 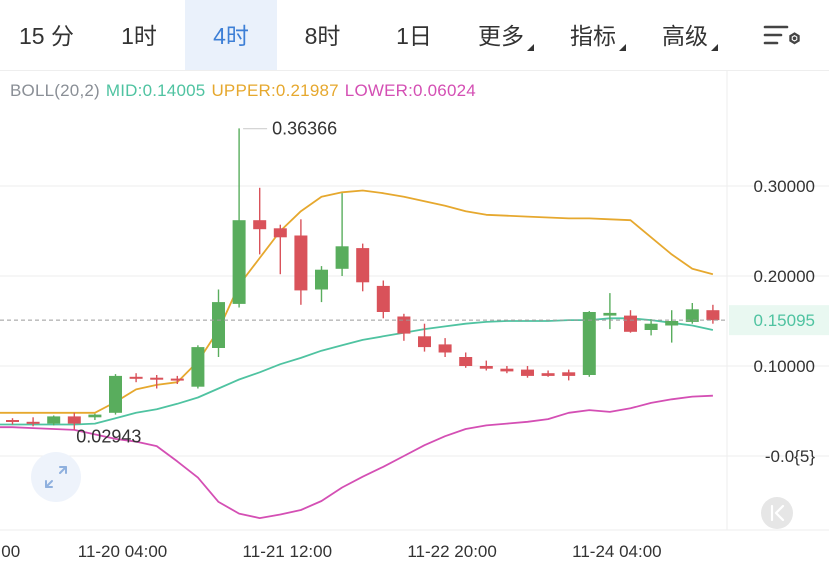 I want to click on tab-1h: 1时, so click(x=139, y=35).